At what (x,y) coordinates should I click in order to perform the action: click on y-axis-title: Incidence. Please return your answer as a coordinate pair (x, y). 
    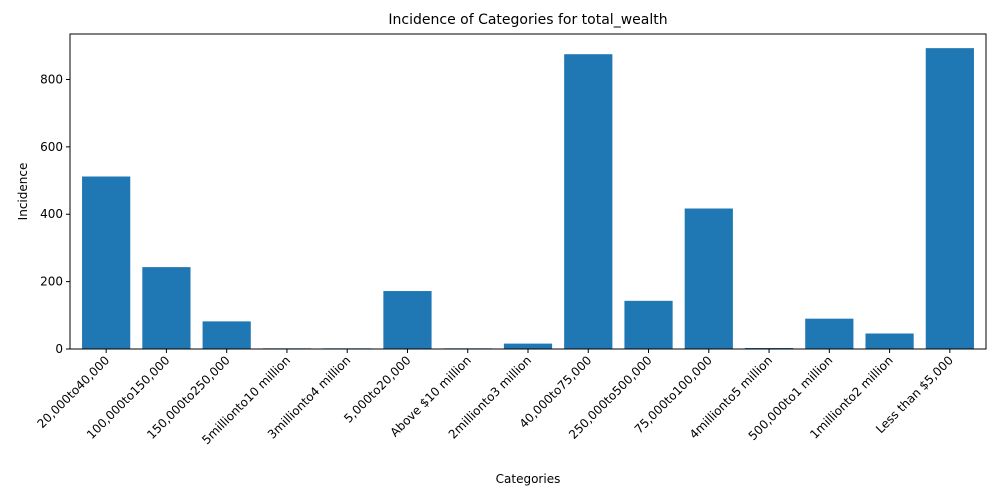
    Looking at the image, I should click on (23, 192).